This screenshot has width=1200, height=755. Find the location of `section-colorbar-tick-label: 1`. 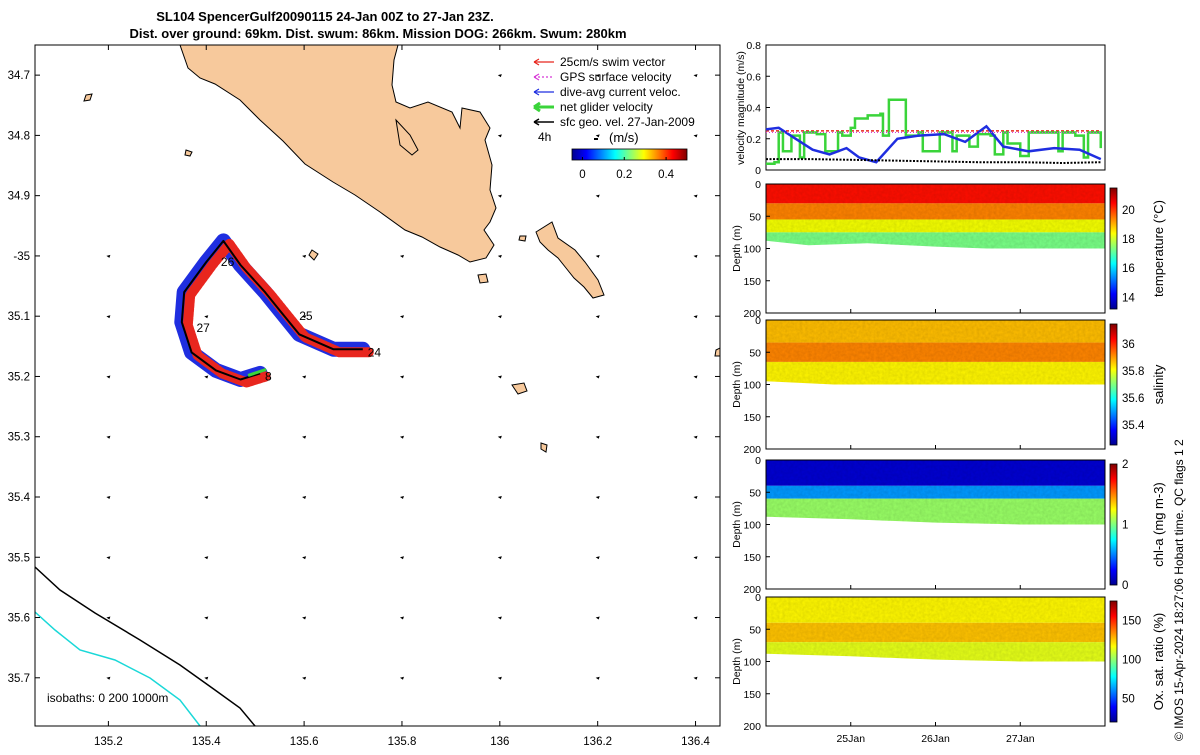

section-colorbar-tick-label: 1 is located at coordinates (1125, 526).